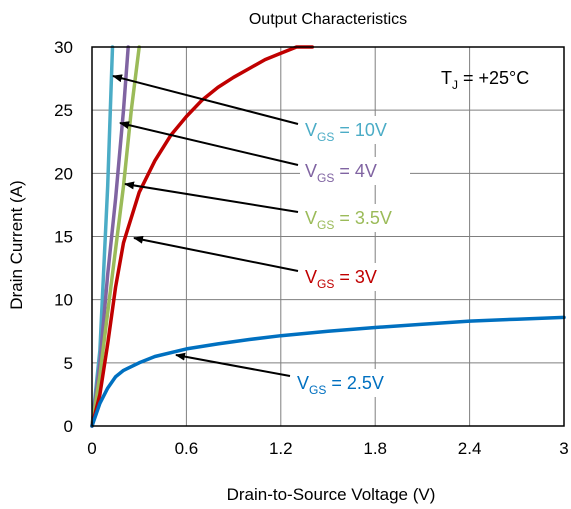 The width and height of the screenshot is (571, 509). What do you see at coordinates (563, 448) in the screenshot?
I see `x-tick-label: 3` at bounding box center [563, 448].